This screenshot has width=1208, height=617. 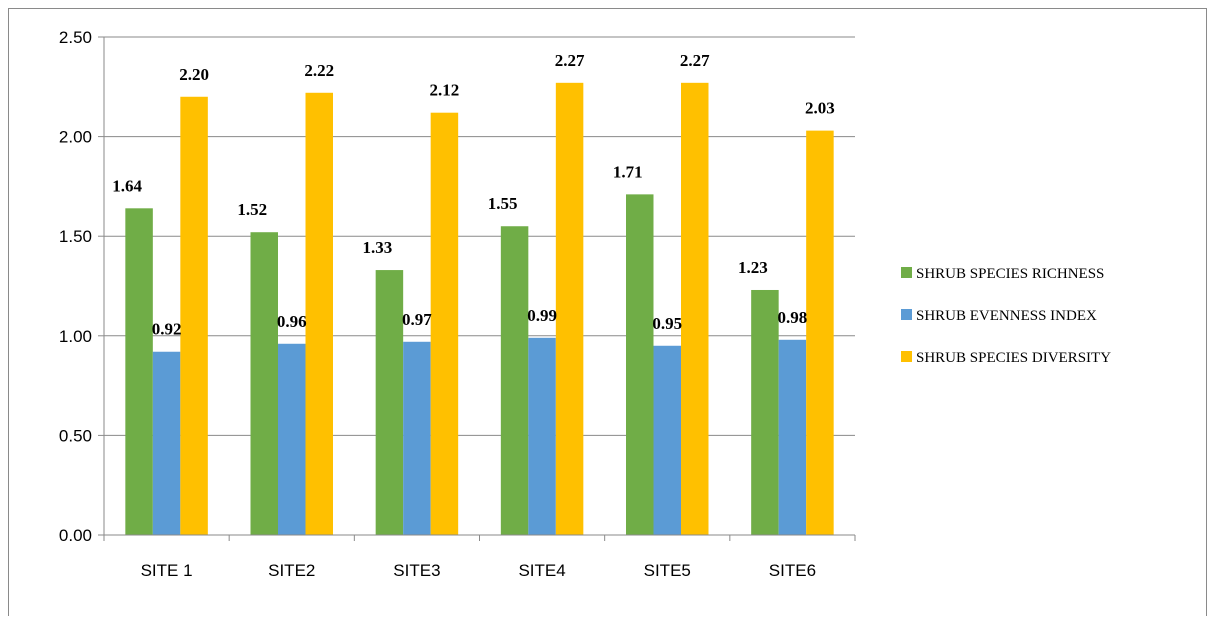 I want to click on data-label: 0.95, so click(x=667, y=323).